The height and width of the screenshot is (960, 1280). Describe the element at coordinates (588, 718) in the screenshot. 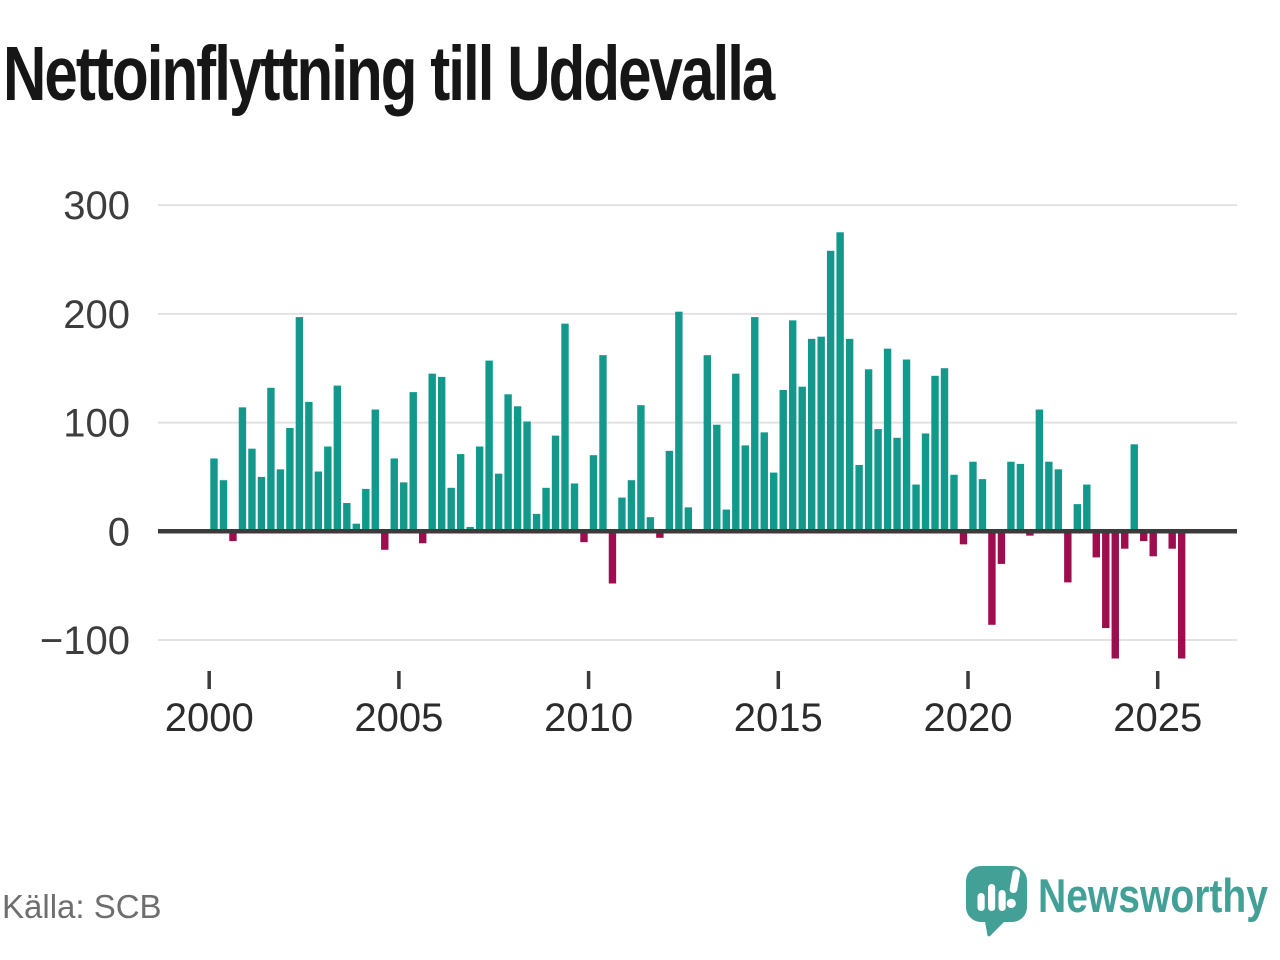

I see `x-tick-label-2010: 2010` at that location.